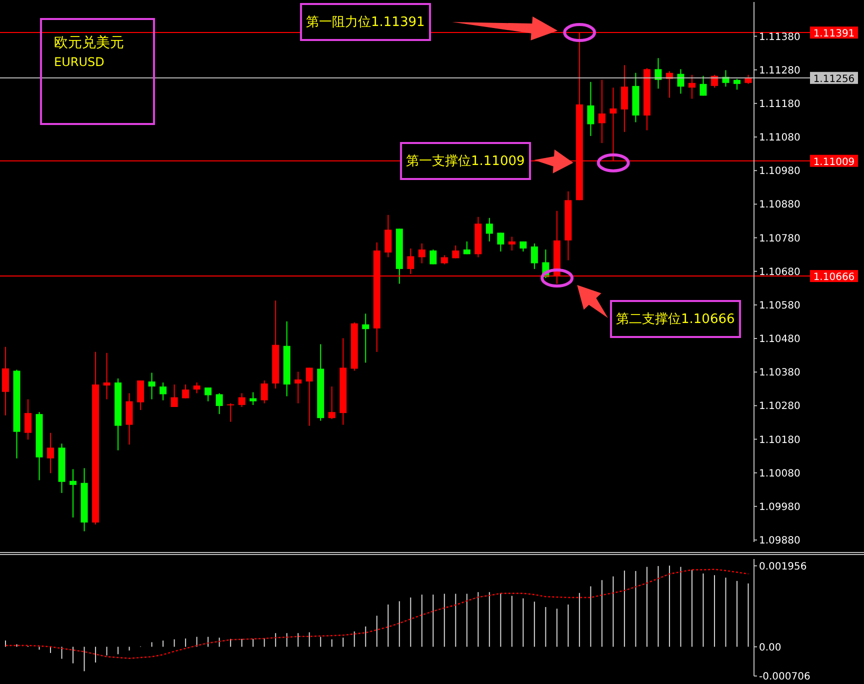 The image size is (864, 684). I want to click on ref-line-label: 1.11256, so click(834, 79).